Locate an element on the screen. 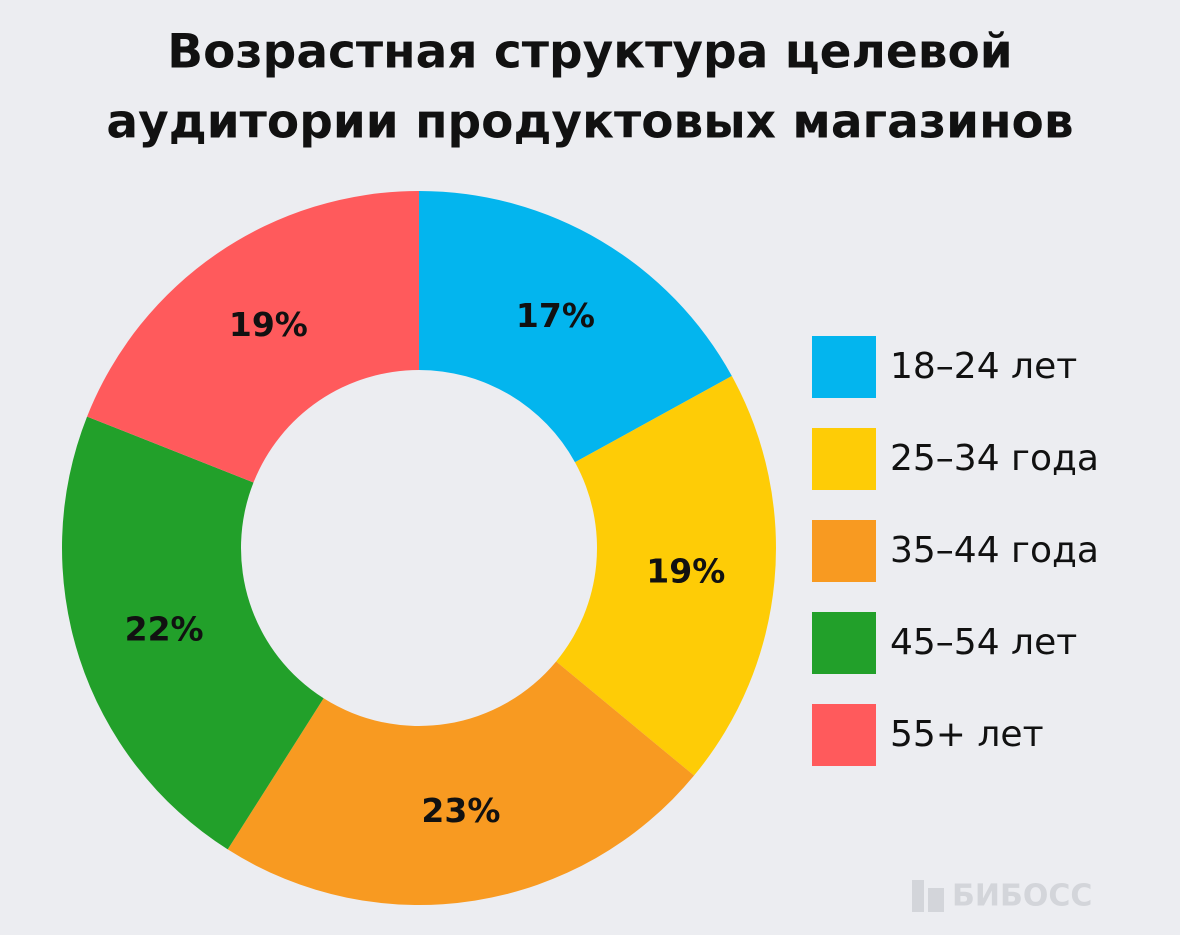 This screenshot has height=935, width=1180. value-label: 23% is located at coordinates (460, 810).